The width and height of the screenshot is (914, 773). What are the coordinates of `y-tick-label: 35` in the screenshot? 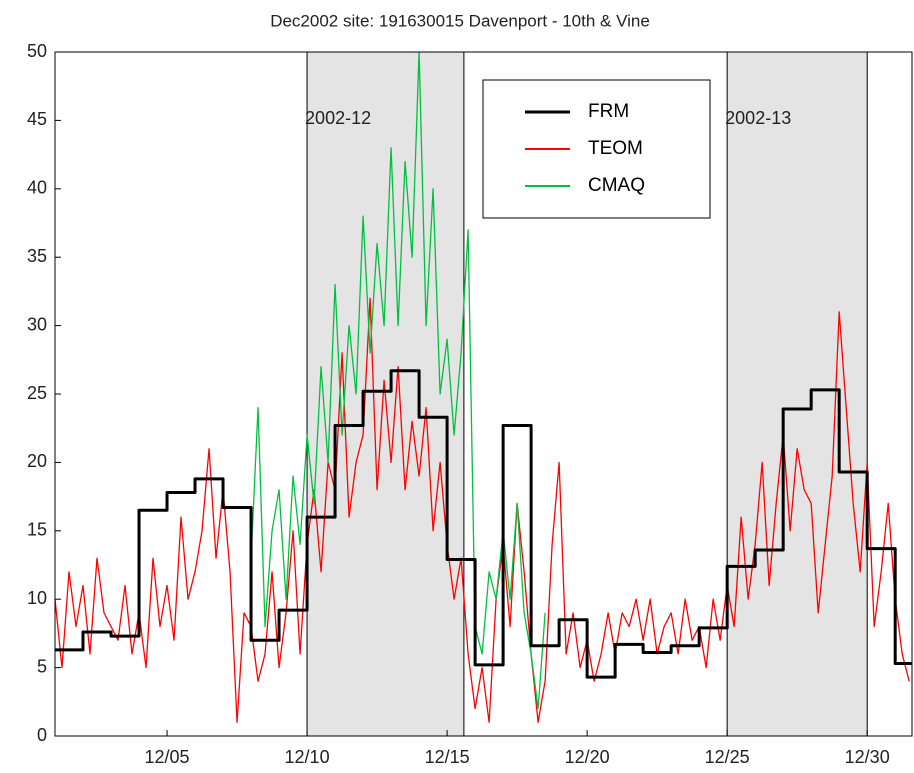 It's located at (37, 256).